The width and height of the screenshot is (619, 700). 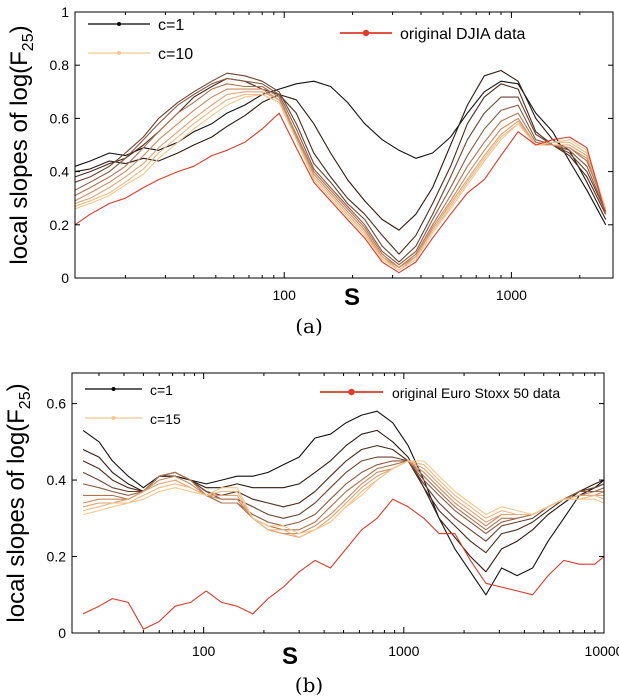 I want to click on x-tick-label: 10000, so click(x=602, y=651).